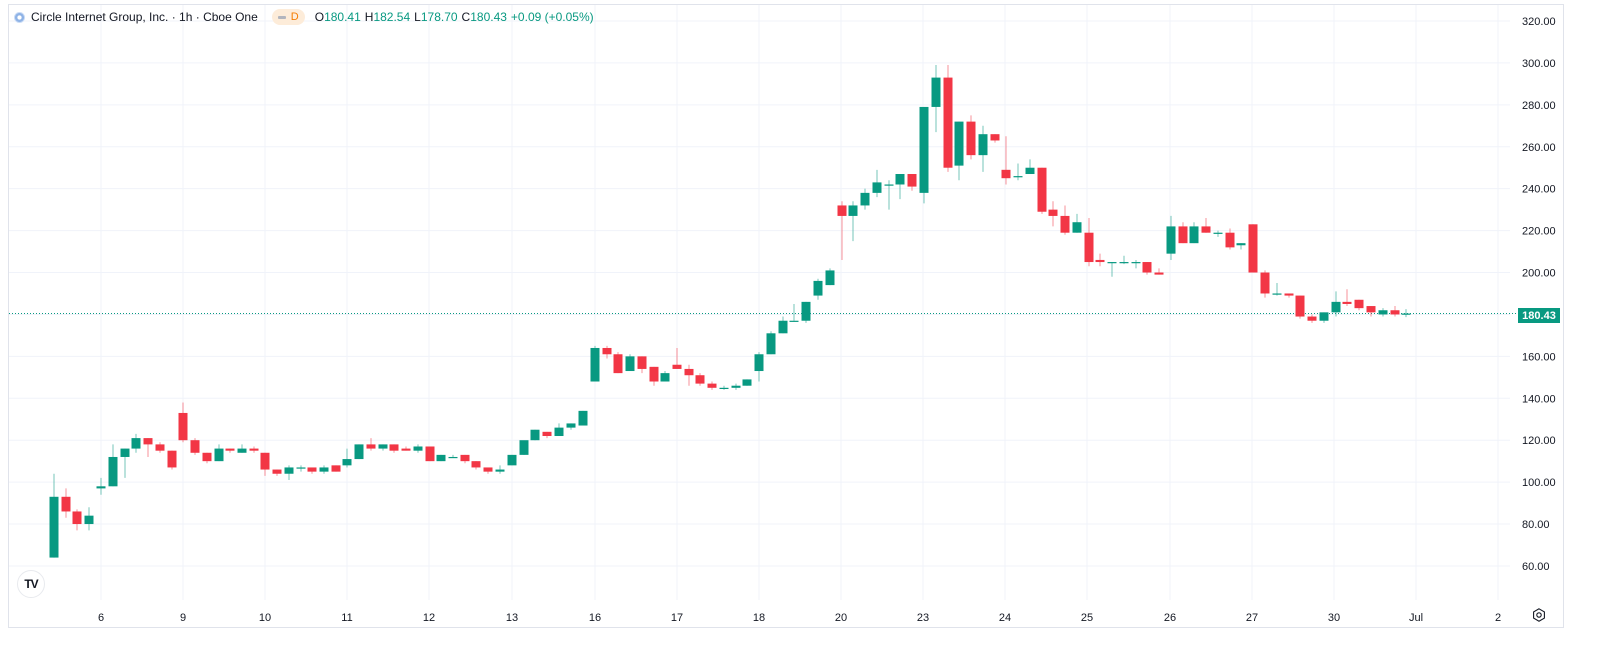 This screenshot has width=1600, height=650. Describe the element at coordinates (288, 17) in the screenshot. I see `market-status-flag: D` at that location.